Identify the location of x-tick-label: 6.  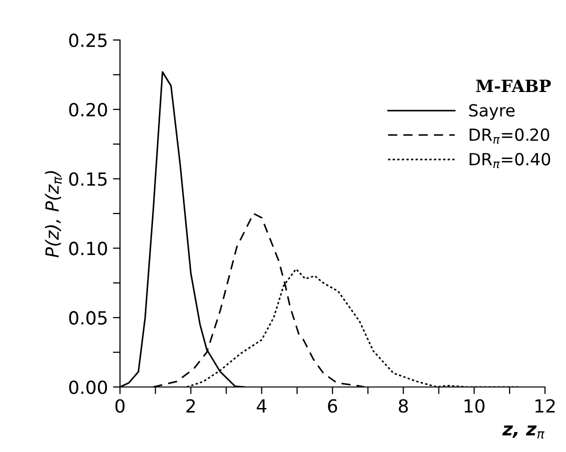
(333, 406).